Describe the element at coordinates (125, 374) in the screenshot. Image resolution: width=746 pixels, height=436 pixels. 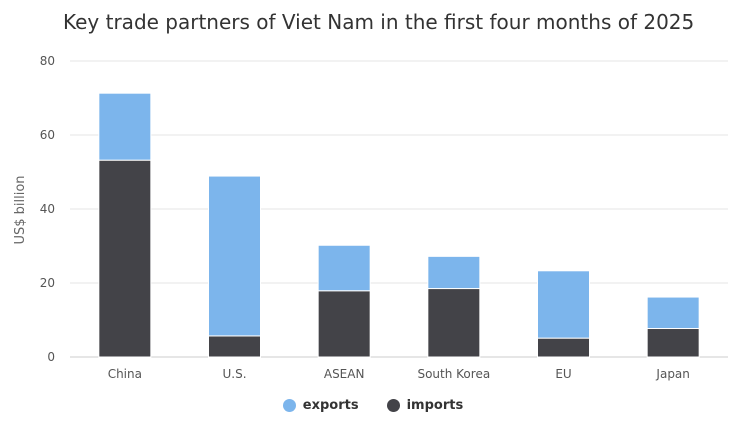
I see `x-tick-label: China` at that location.